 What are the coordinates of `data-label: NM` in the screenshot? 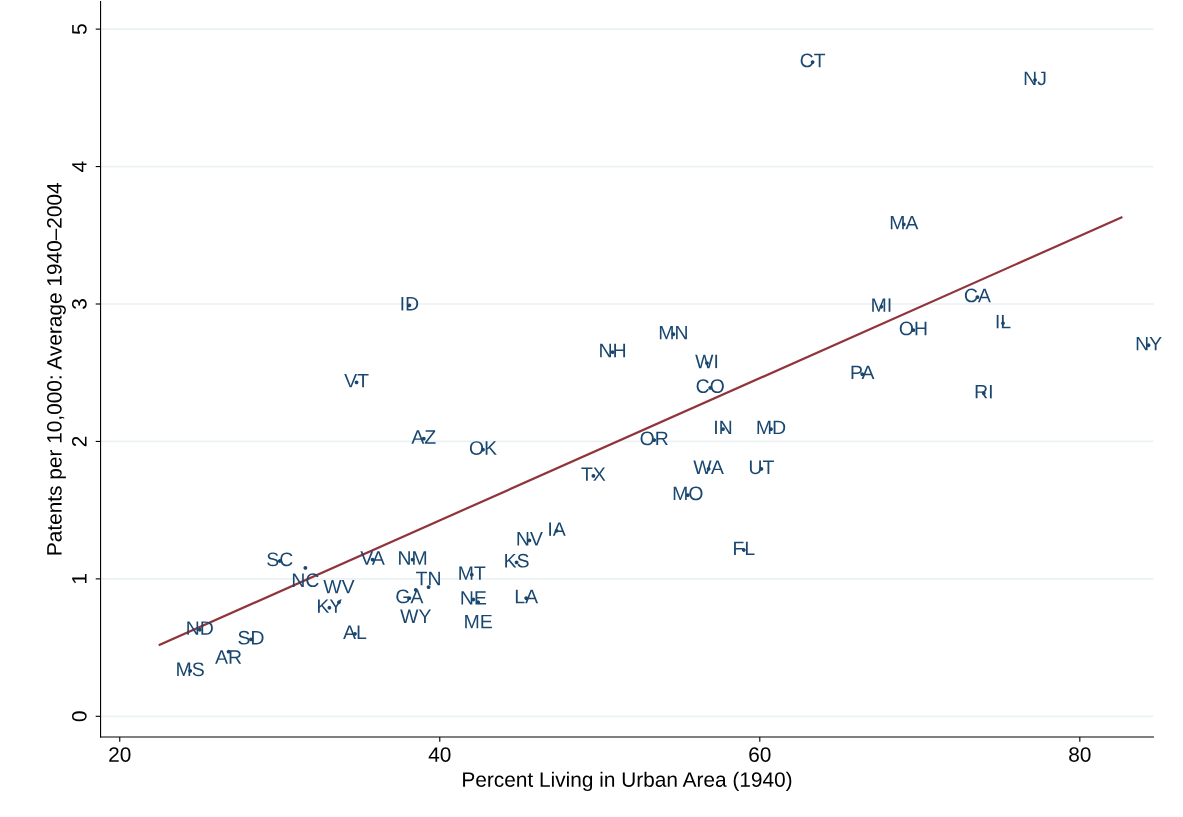 It's located at (413, 558).